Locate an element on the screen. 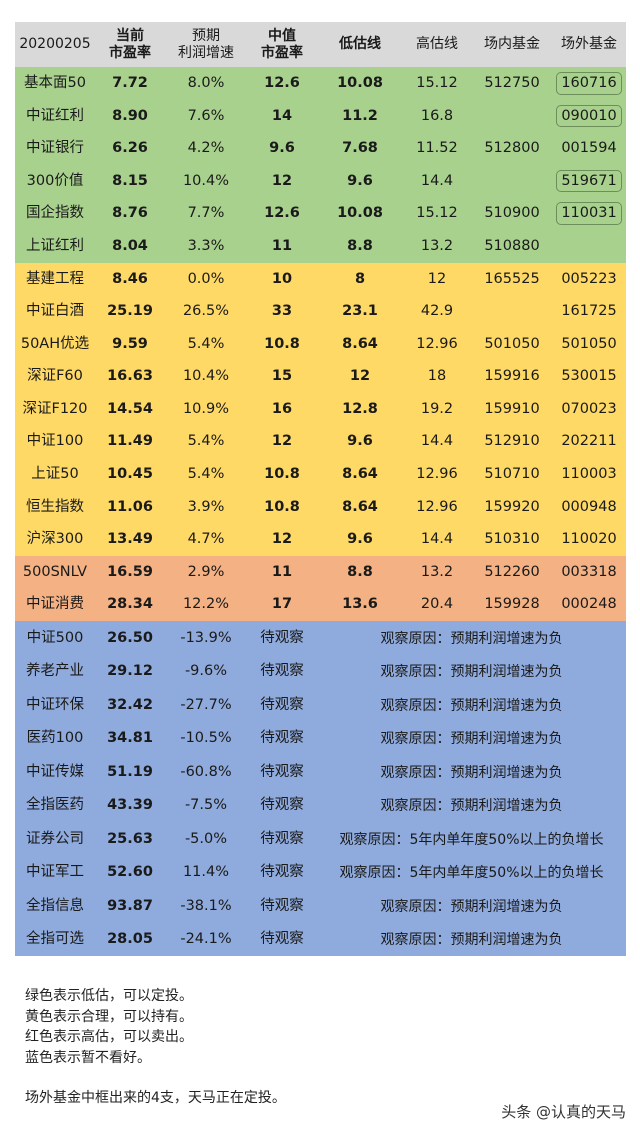  current-pe: 16.59 is located at coordinates (130, 571).